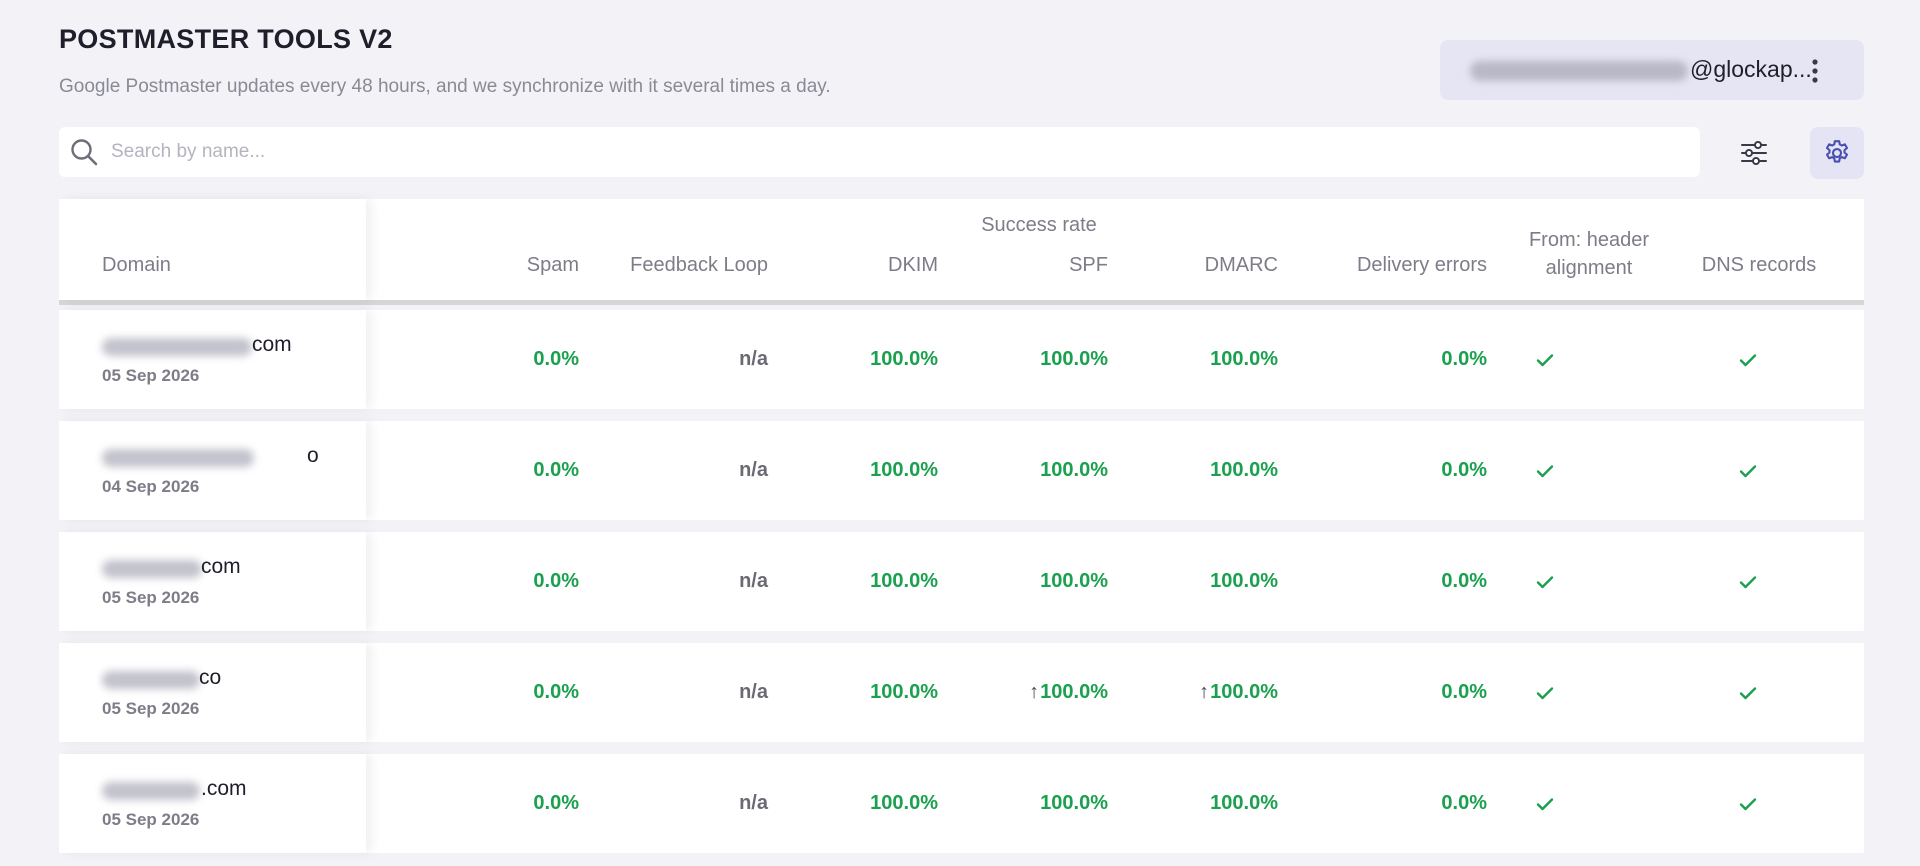 This screenshot has height=866, width=1920. Describe the element at coordinates (1421, 265) in the screenshot. I see `col-delivery-errors: Delivery errors` at that location.